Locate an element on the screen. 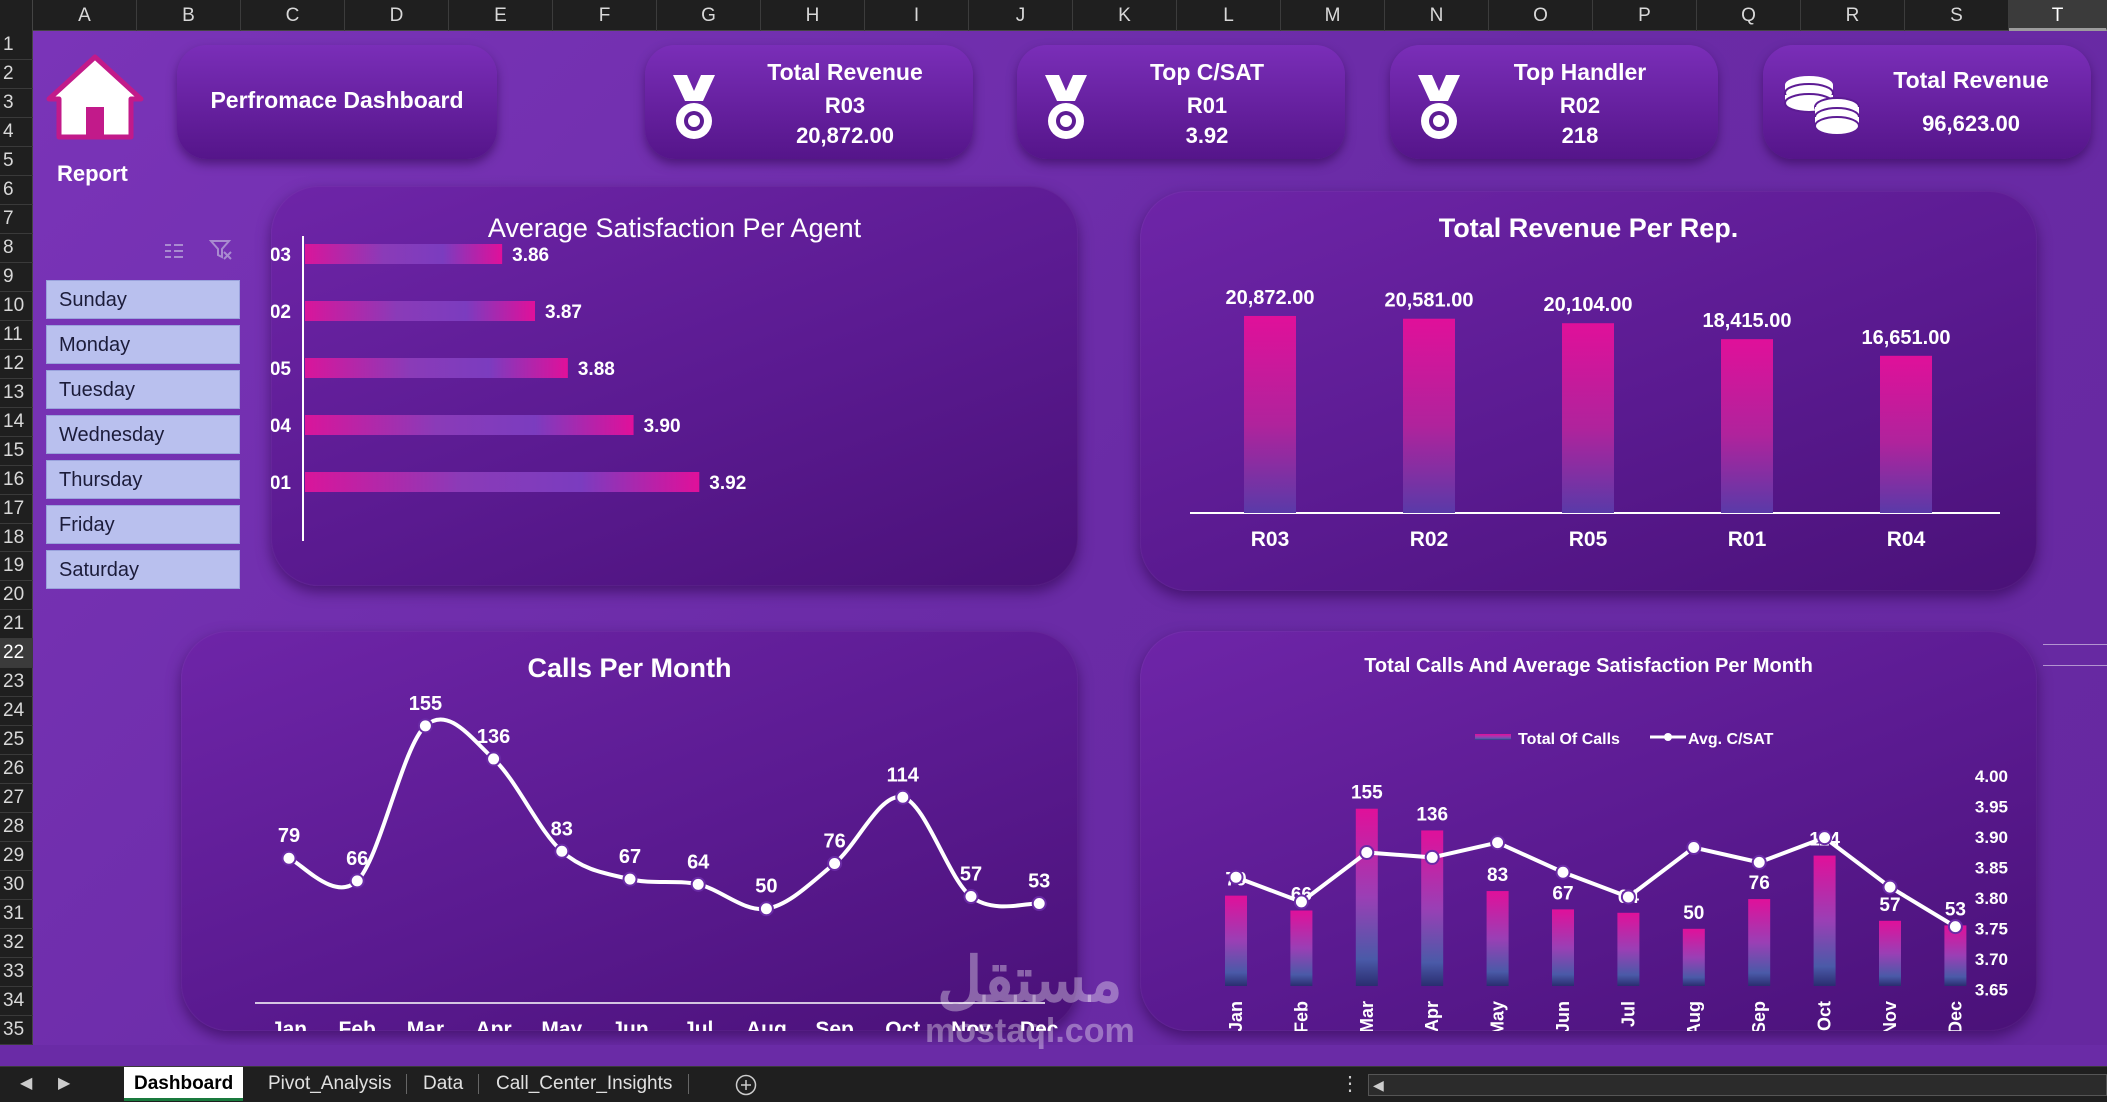 The image size is (2107, 1102). horizontal-scrollbar: ◀ is located at coordinates (1737, 1085).